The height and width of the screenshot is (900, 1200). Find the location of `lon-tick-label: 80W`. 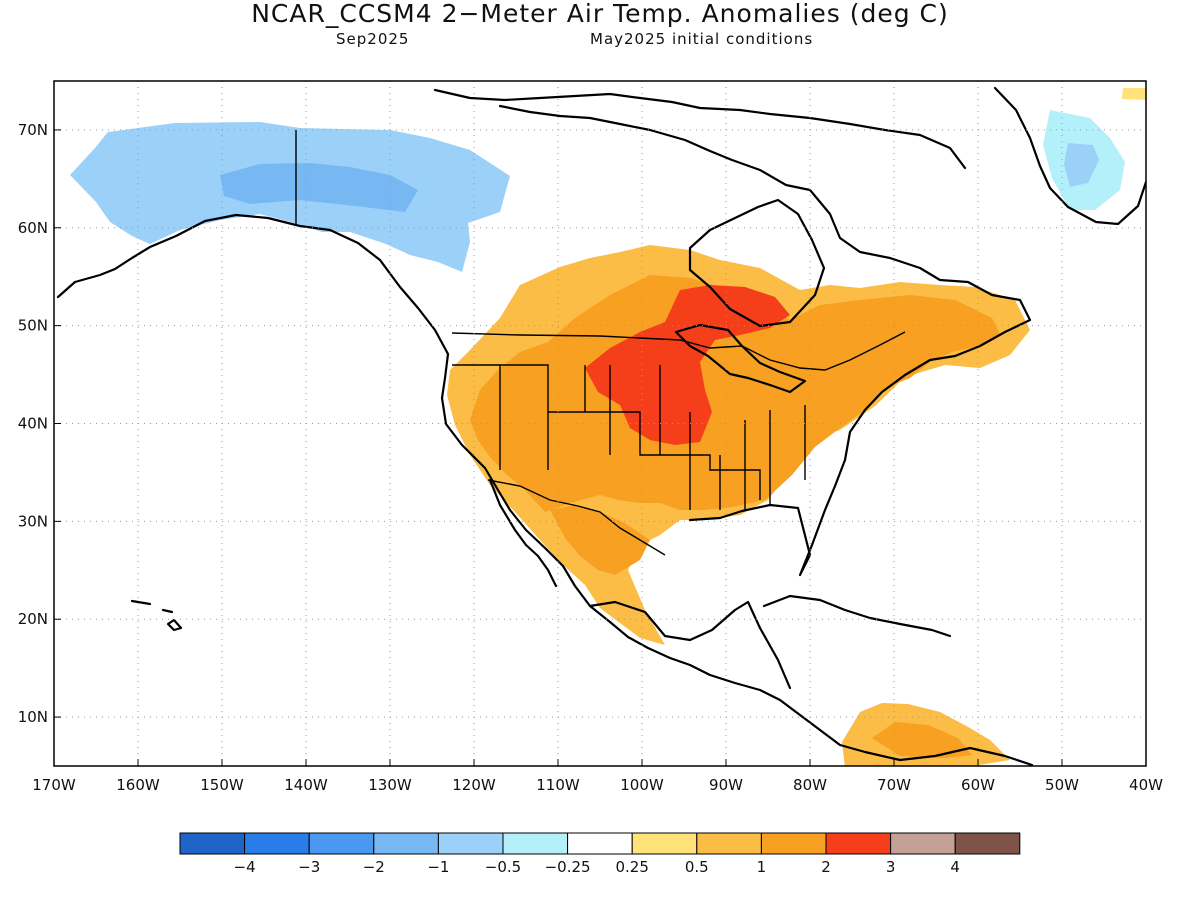

lon-tick-label: 80W is located at coordinates (810, 785).